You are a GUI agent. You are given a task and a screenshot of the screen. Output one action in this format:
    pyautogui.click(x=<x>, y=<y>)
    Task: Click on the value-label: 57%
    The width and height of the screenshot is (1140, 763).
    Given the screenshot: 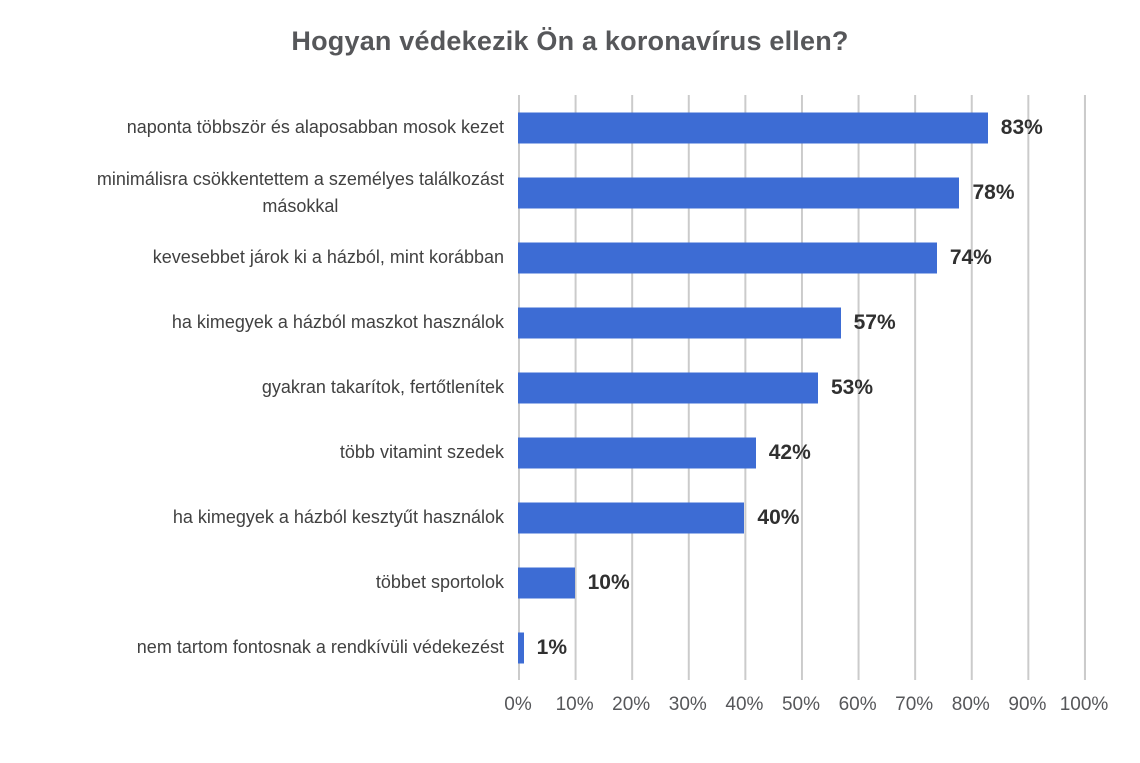 What is the action you would take?
    pyautogui.click(x=874, y=322)
    